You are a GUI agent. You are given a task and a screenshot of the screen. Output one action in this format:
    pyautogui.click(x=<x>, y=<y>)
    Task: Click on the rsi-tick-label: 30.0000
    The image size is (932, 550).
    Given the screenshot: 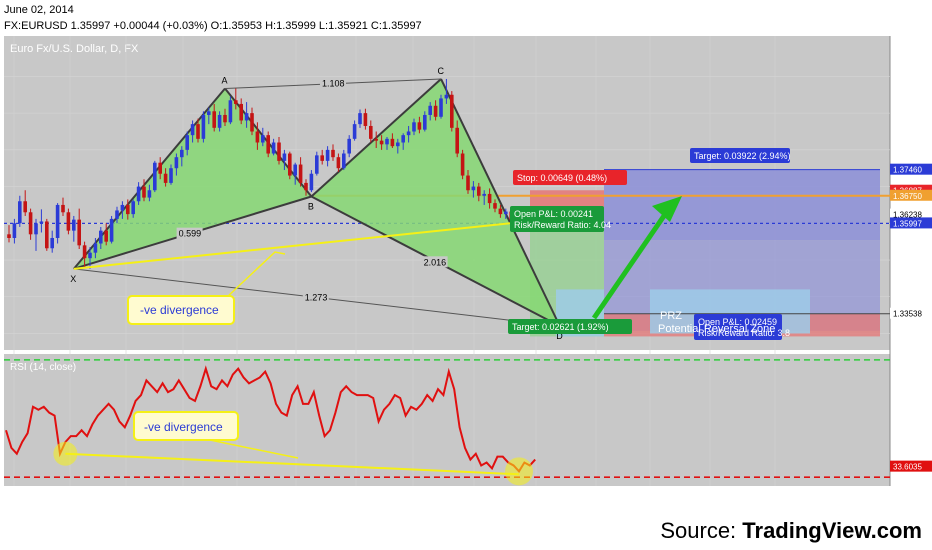 What is the action you would take?
    pyautogui.click(x=908, y=477)
    